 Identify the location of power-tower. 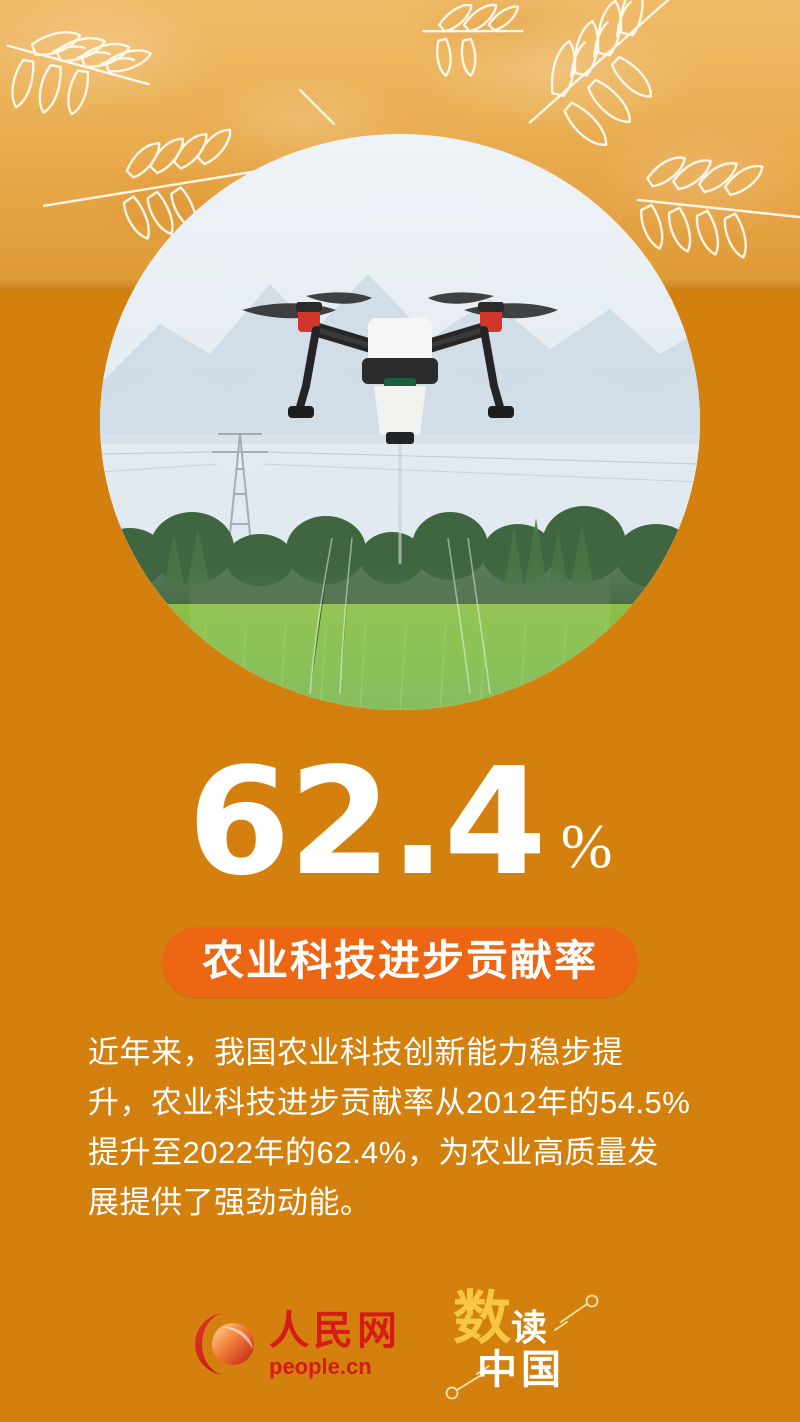
(400, 494).